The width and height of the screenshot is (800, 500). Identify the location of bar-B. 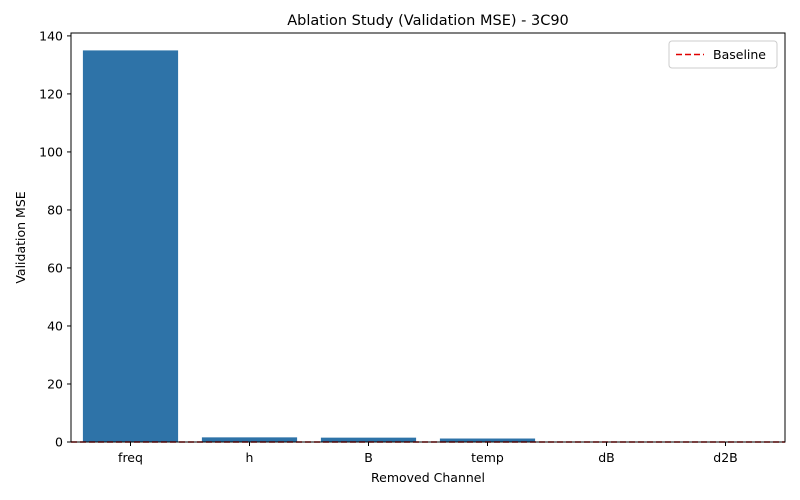
(368, 439).